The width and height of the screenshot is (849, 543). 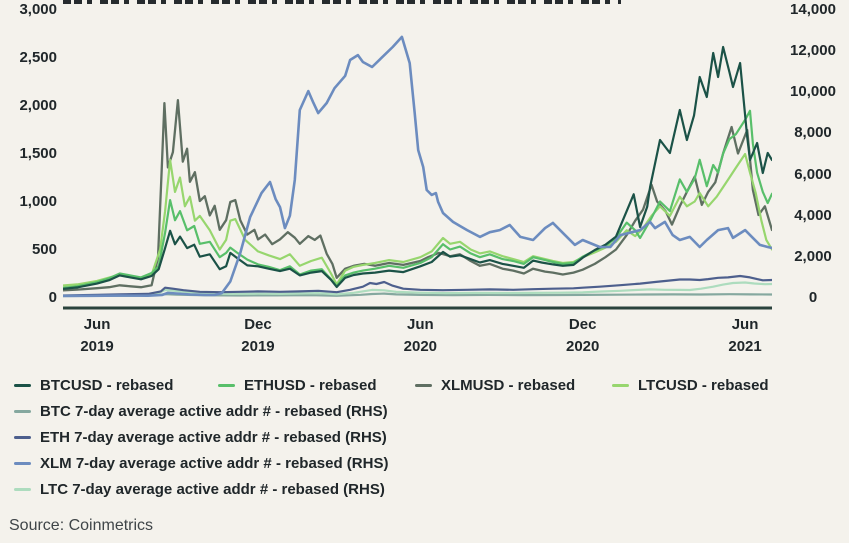 What do you see at coordinates (81, 525) in the screenshot?
I see `source-note: Source: Coinmetrics` at bounding box center [81, 525].